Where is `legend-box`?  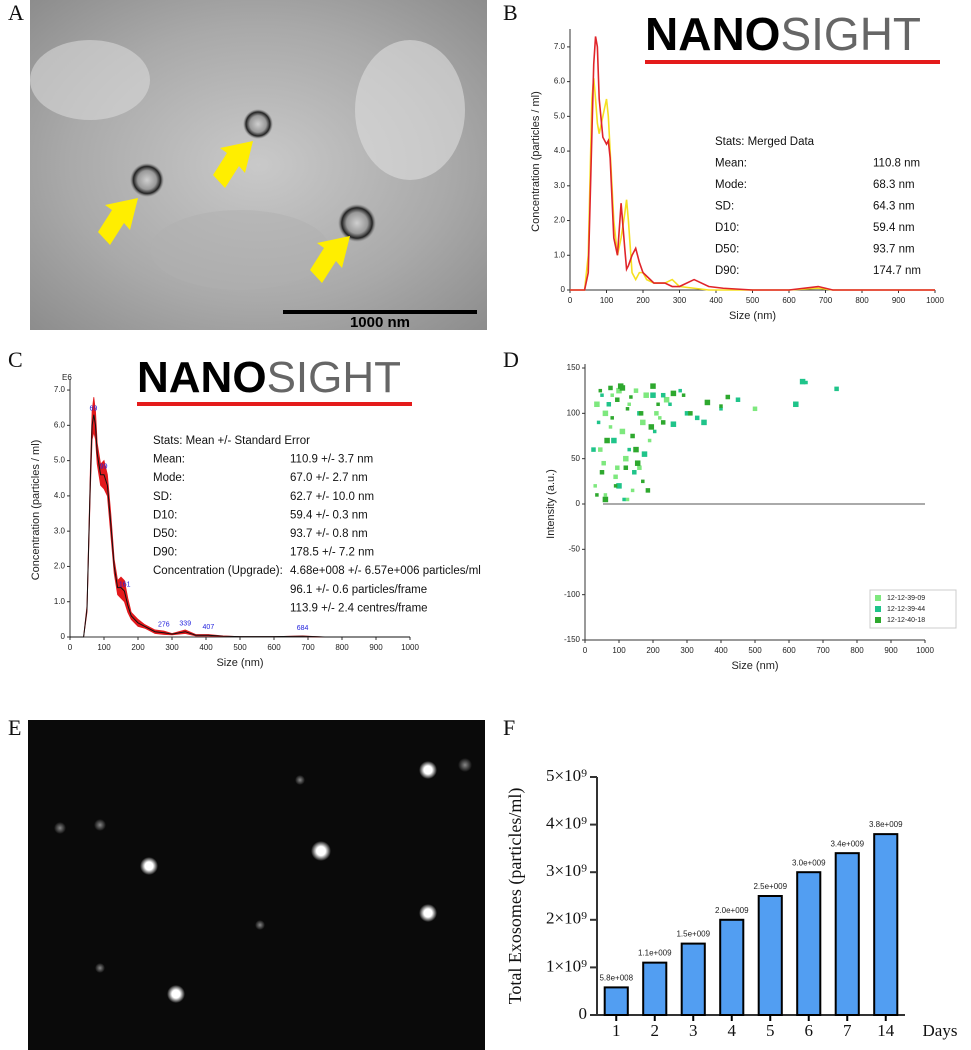
legend-box is located at coordinates (913, 609).